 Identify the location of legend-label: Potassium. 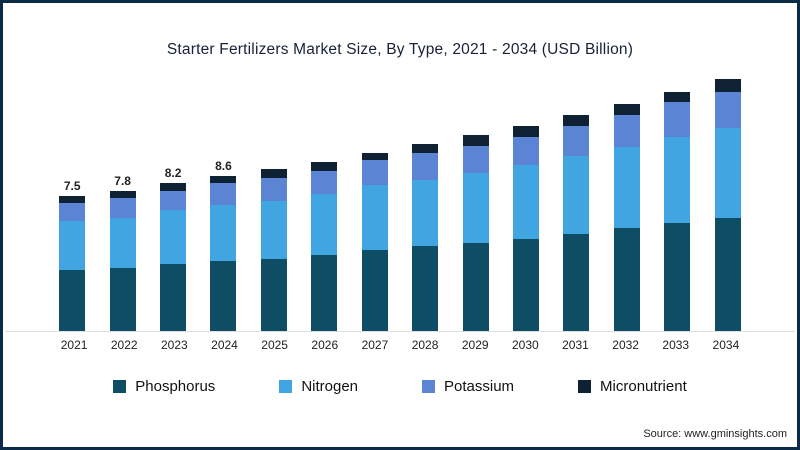
(479, 386).